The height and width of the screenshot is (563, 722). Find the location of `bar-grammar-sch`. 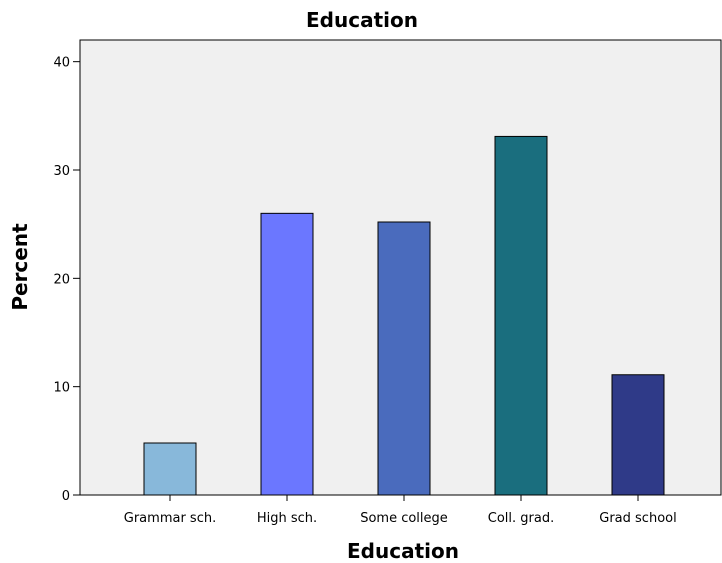

bar-grammar-sch is located at coordinates (170, 469).